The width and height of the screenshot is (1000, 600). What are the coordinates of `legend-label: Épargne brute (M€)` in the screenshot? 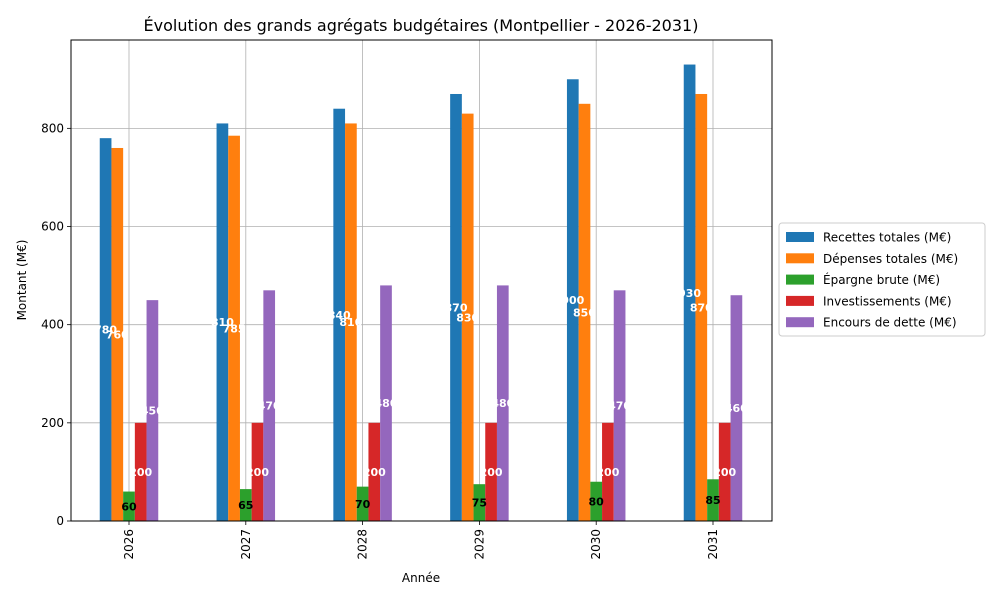 It's located at (881, 279).